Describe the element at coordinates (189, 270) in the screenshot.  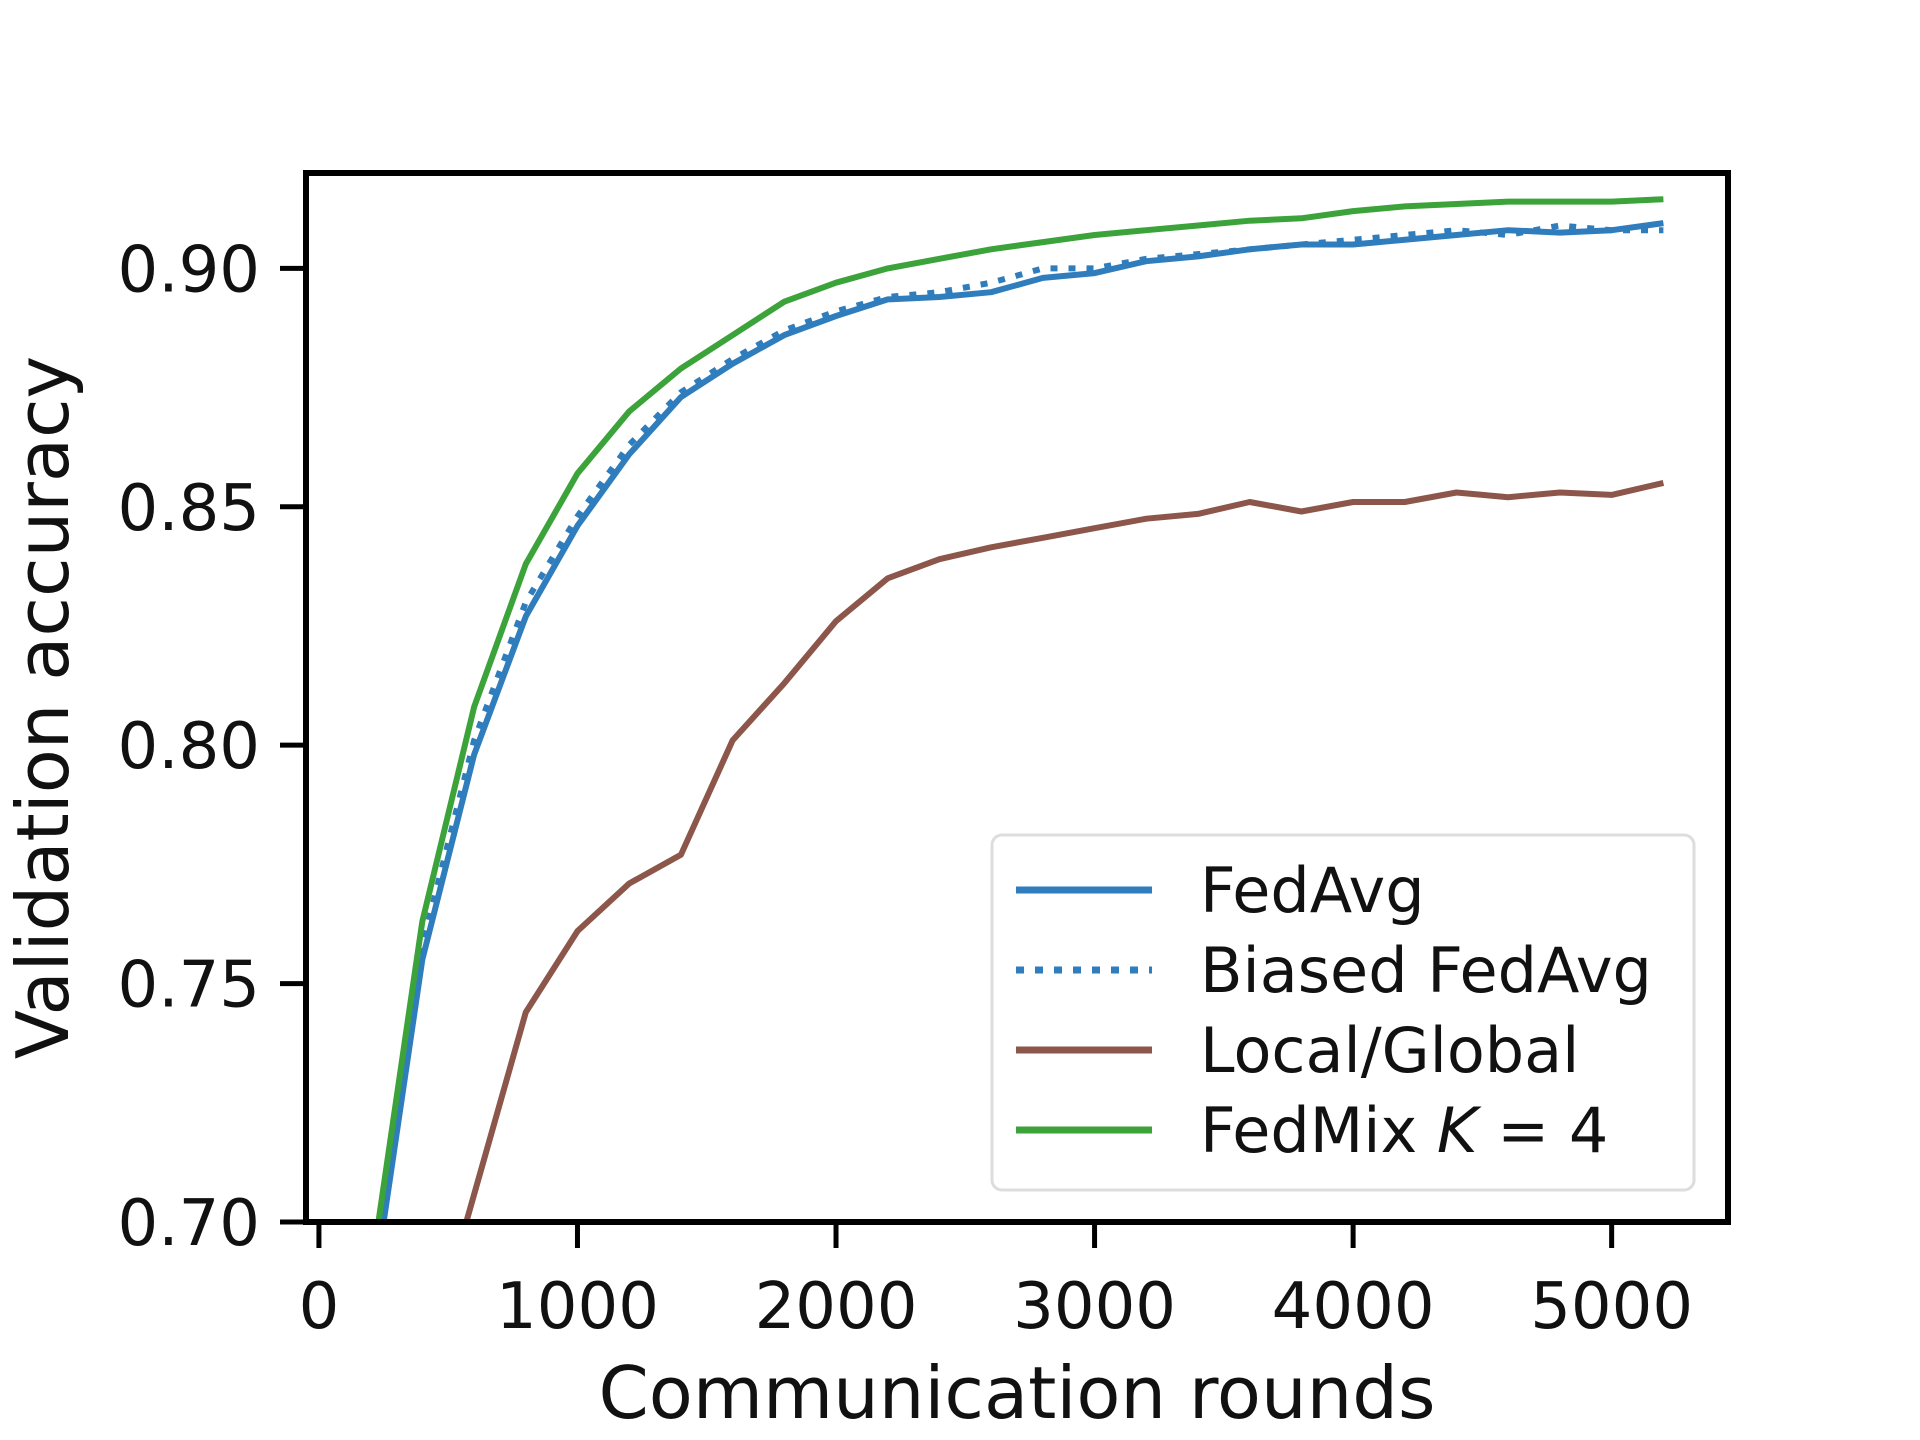
I see `y-tick-label: 0.90` at that location.